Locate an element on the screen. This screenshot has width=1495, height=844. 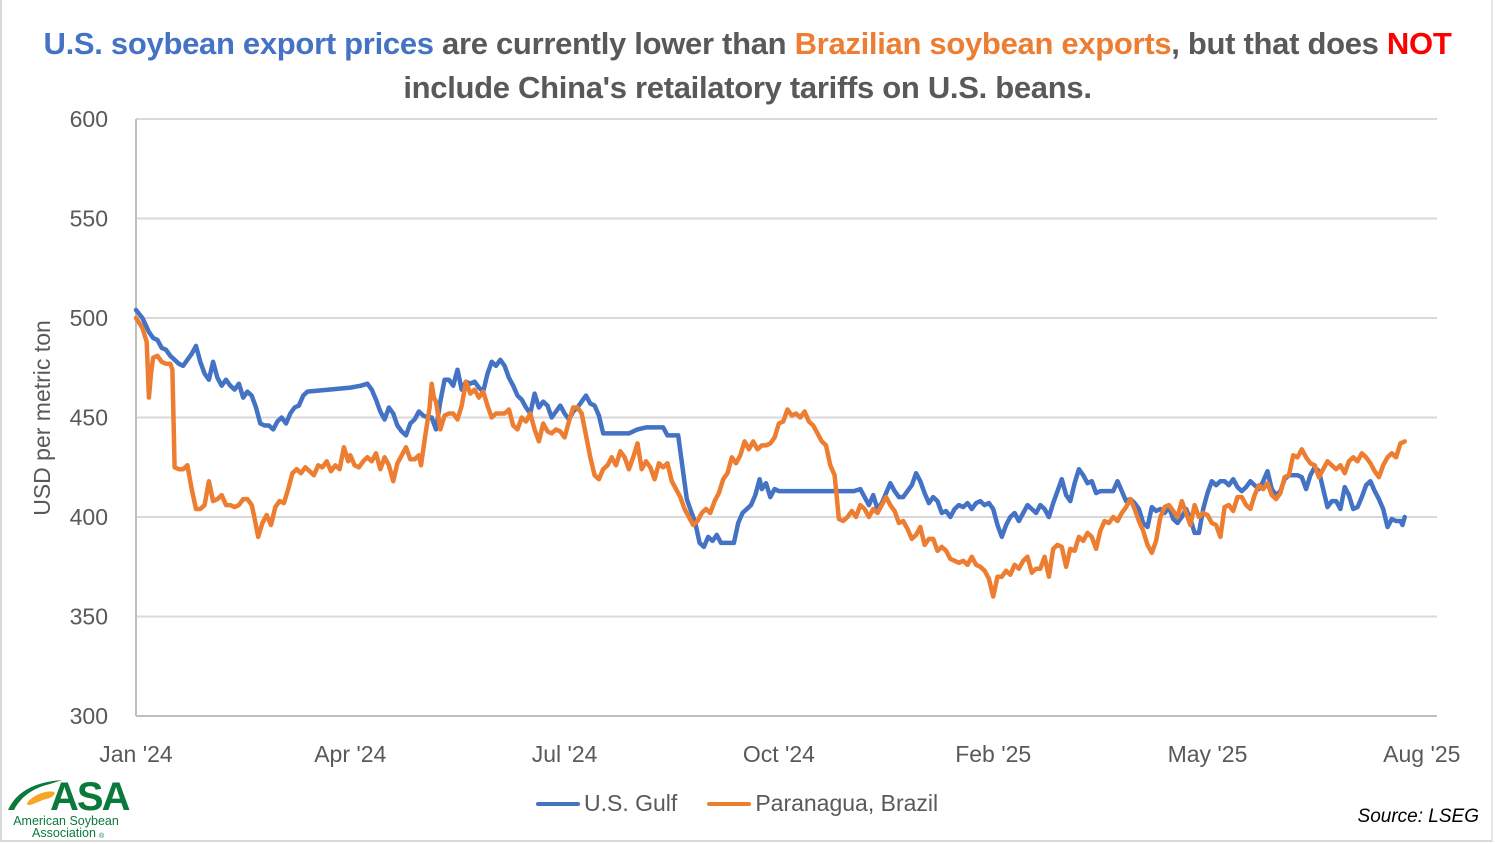
title-segment-not: NOT is located at coordinates (1419, 43).